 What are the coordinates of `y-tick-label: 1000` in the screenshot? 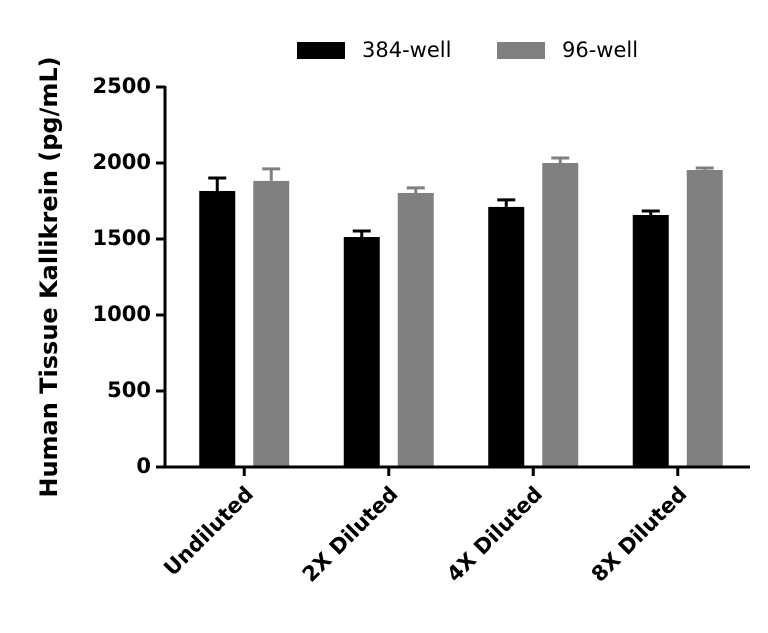 It's located at (122, 314).